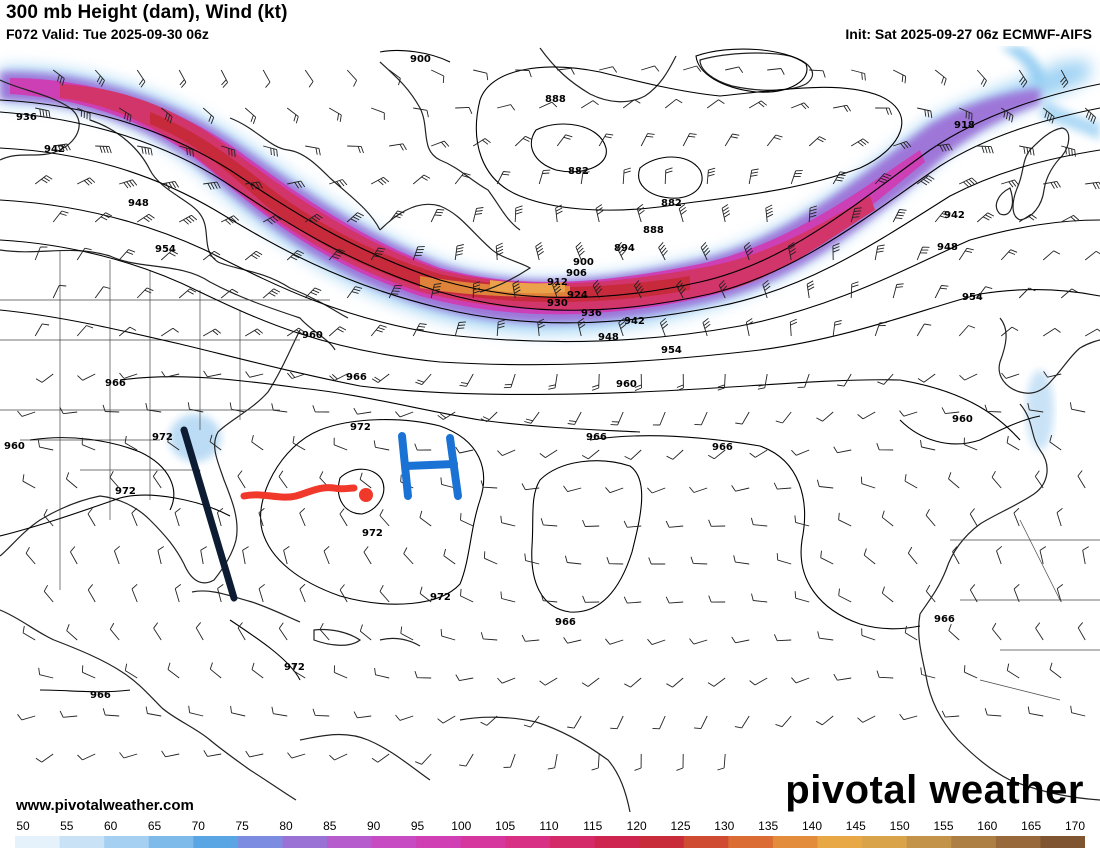 This screenshot has height=850, width=1100. What do you see at coordinates (461, 826) in the screenshot?
I see `colorbar-tick: 100` at bounding box center [461, 826].